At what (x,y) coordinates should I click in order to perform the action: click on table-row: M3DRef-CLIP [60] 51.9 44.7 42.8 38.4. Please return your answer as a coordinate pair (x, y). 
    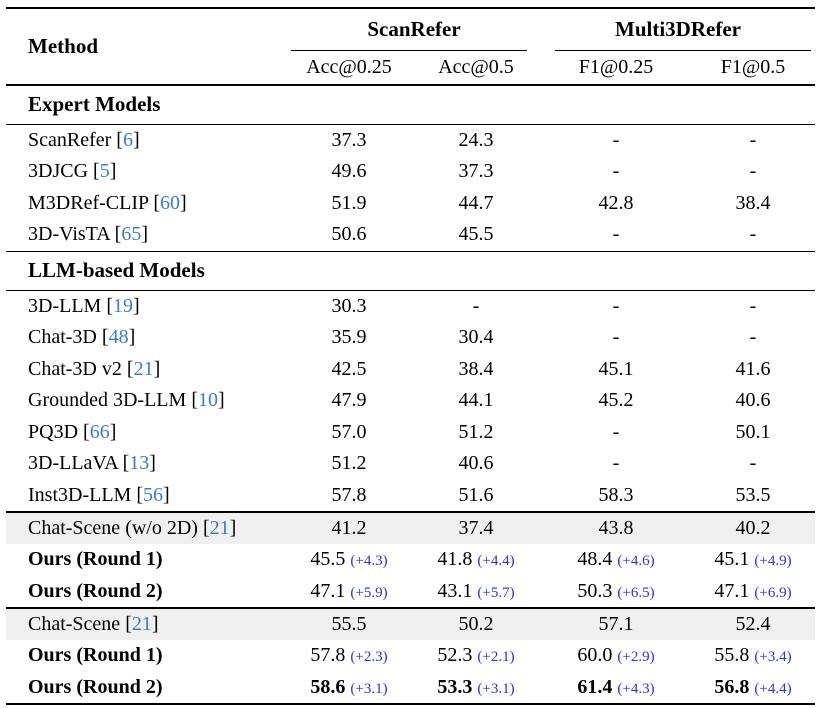
    Looking at the image, I should click on (410, 204).